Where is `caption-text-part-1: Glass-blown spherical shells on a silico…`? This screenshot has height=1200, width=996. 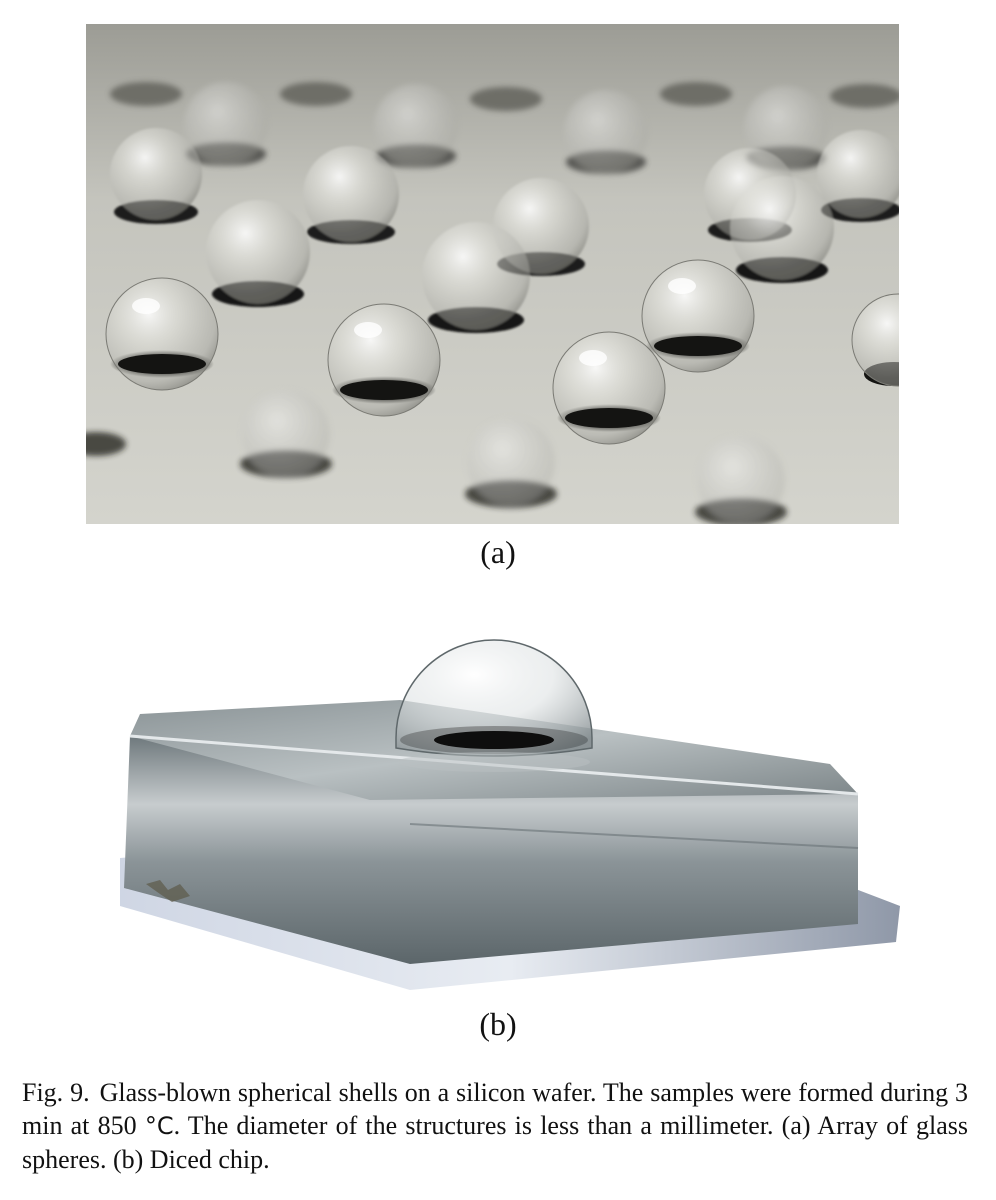
caption-text-part-1: Glass-blown spherical shells on a silico… is located at coordinates (495, 1109).